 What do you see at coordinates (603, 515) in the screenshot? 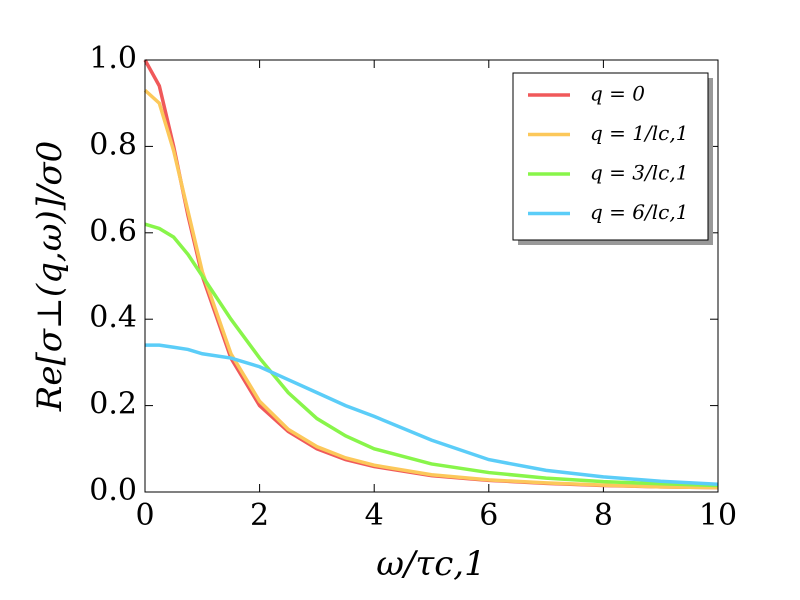
I see `x-tick-label: 8` at bounding box center [603, 515].